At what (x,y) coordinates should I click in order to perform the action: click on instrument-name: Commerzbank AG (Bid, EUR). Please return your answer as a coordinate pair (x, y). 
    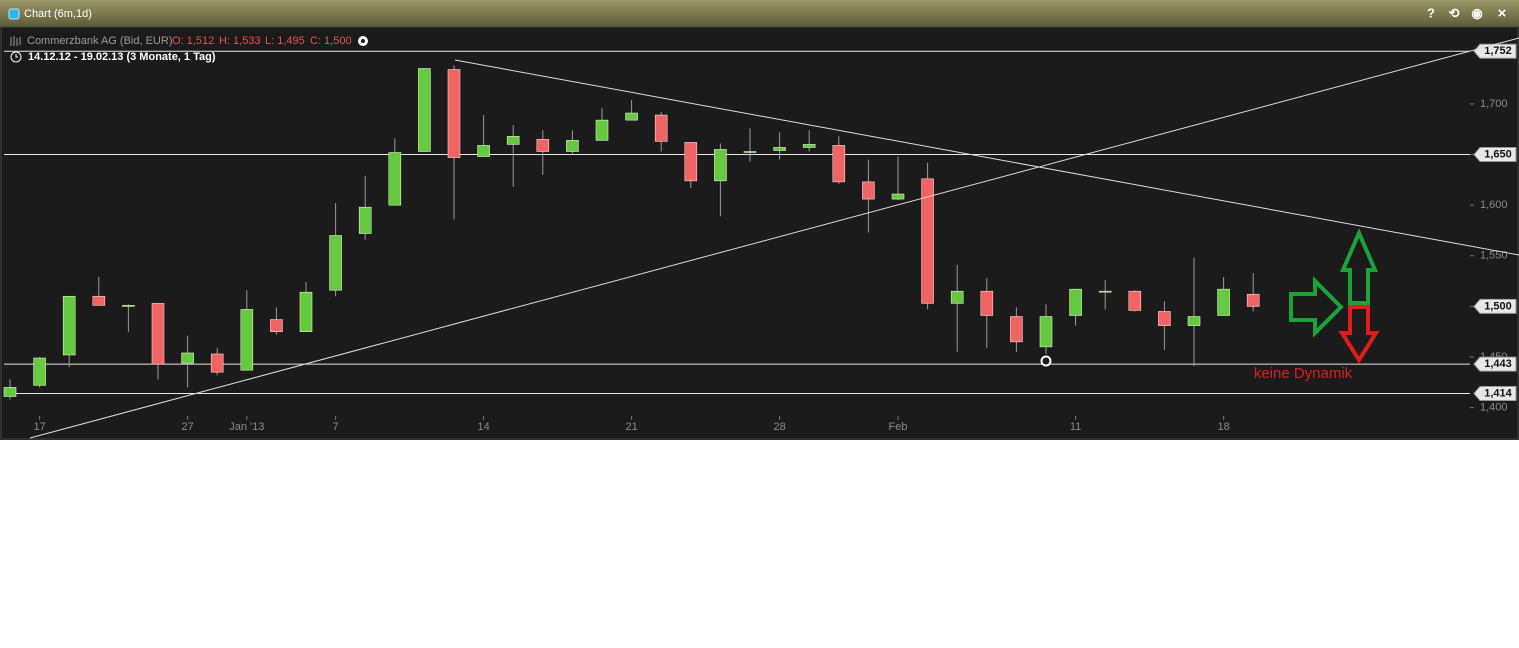
    Looking at the image, I should click on (99, 41).